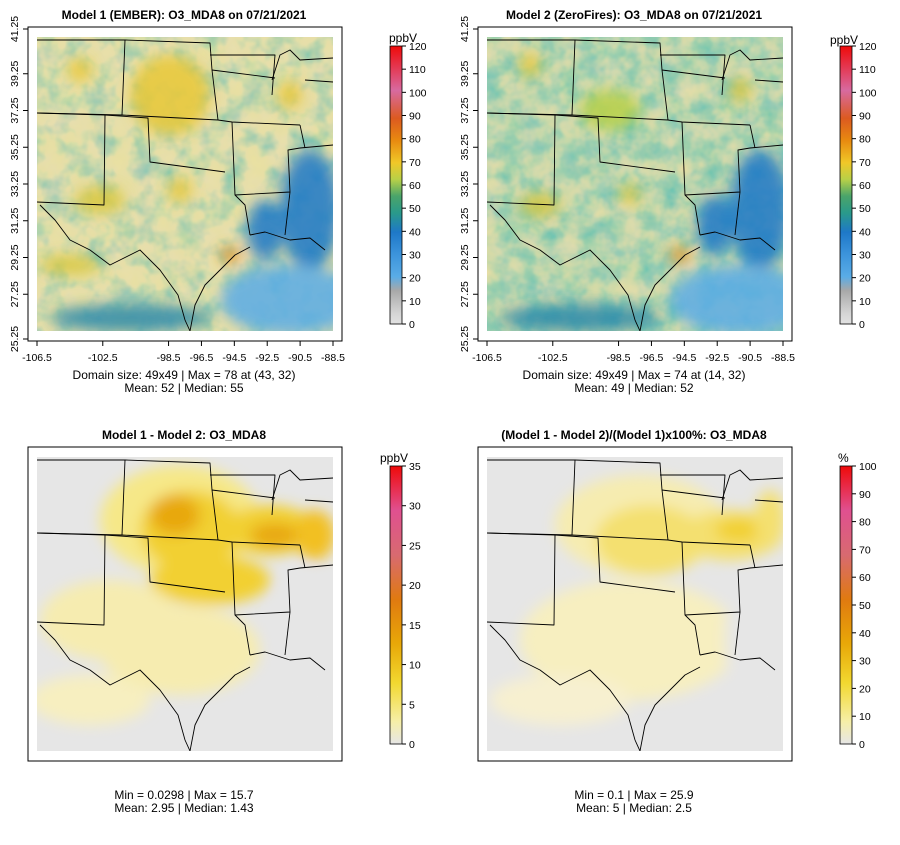  I want to click on panel-1-colorbar-tick-label: 50, so click(415, 209).